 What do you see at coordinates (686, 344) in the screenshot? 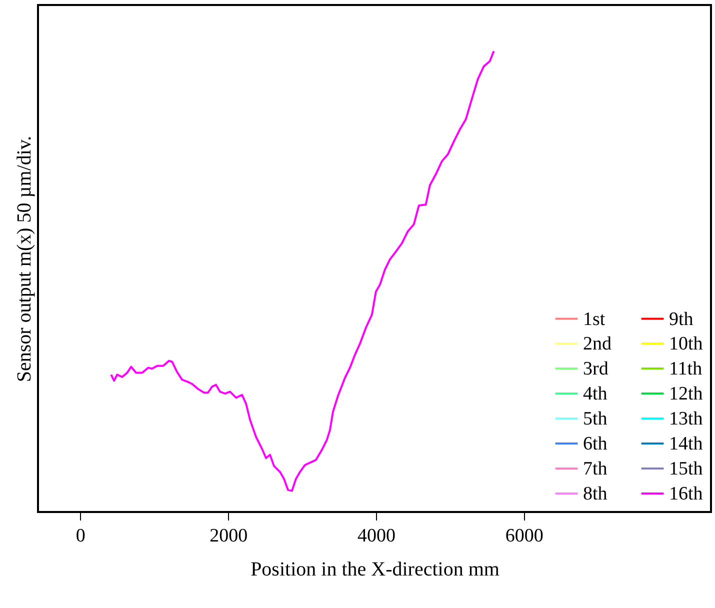
I see `legend-label: 10th` at bounding box center [686, 344].